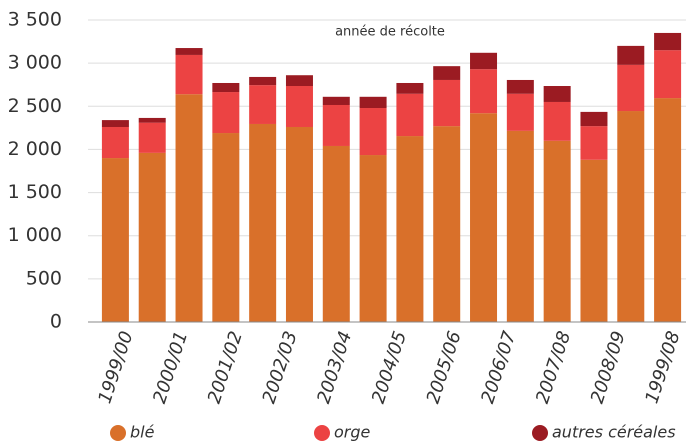 This screenshot has height=446, width=688. Describe the element at coordinates (334, 368) in the screenshot. I see `x-tick-label: 2003/04` at that location.